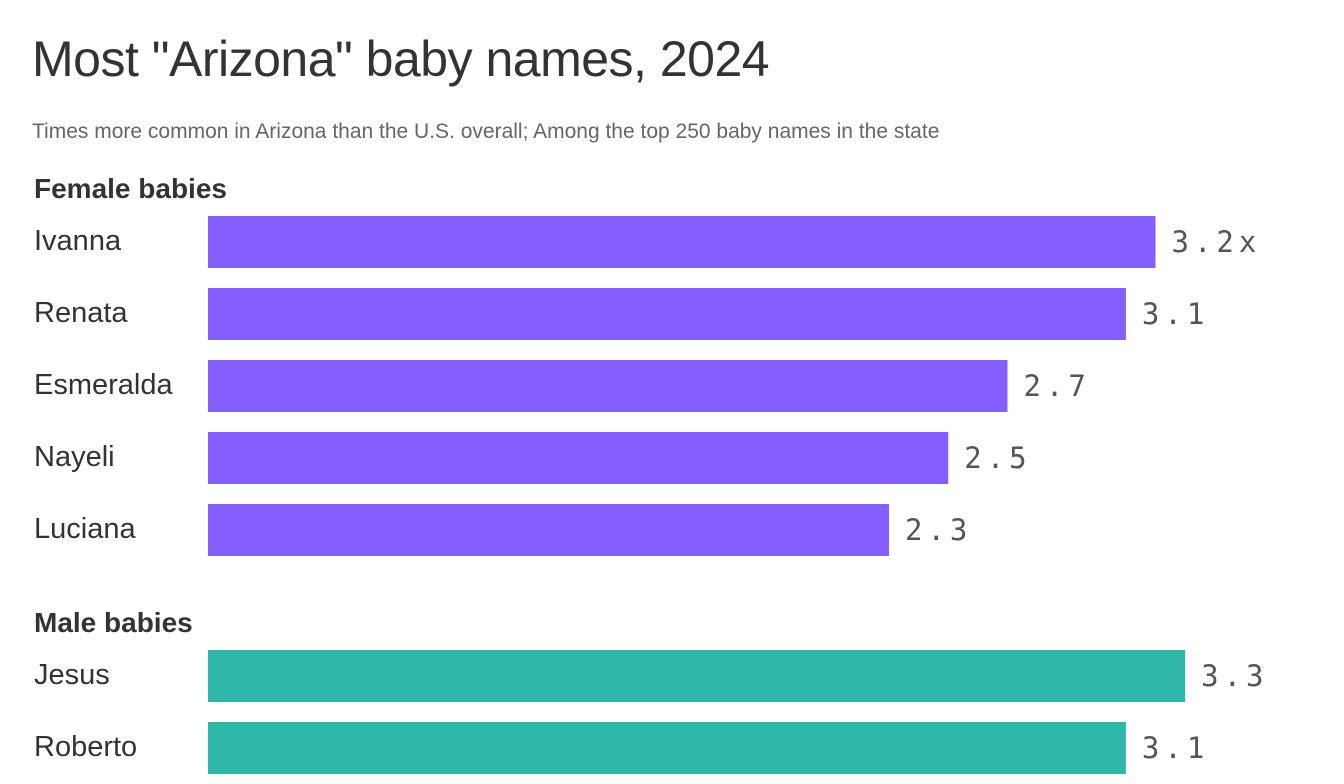 The width and height of the screenshot is (1344, 784). Describe the element at coordinates (74, 457) in the screenshot. I see `category-label: Nayeli` at that location.